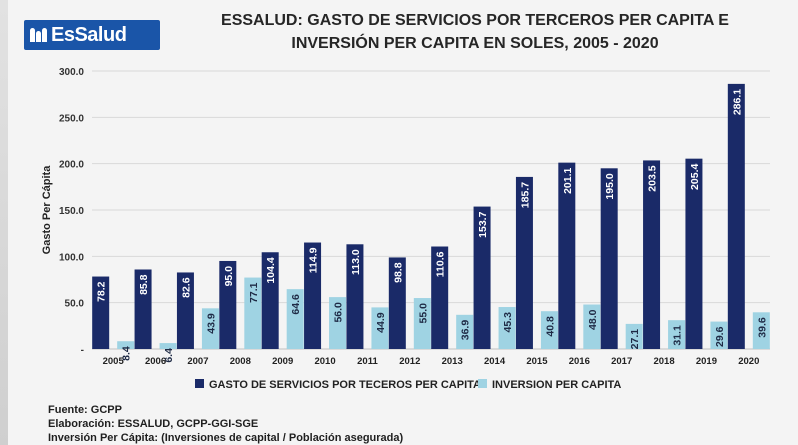 The image size is (798, 445). What do you see at coordinates (89, 34) in the screenshot?
I see `logo-text: EsSalud` at bounding box center [89, 34].